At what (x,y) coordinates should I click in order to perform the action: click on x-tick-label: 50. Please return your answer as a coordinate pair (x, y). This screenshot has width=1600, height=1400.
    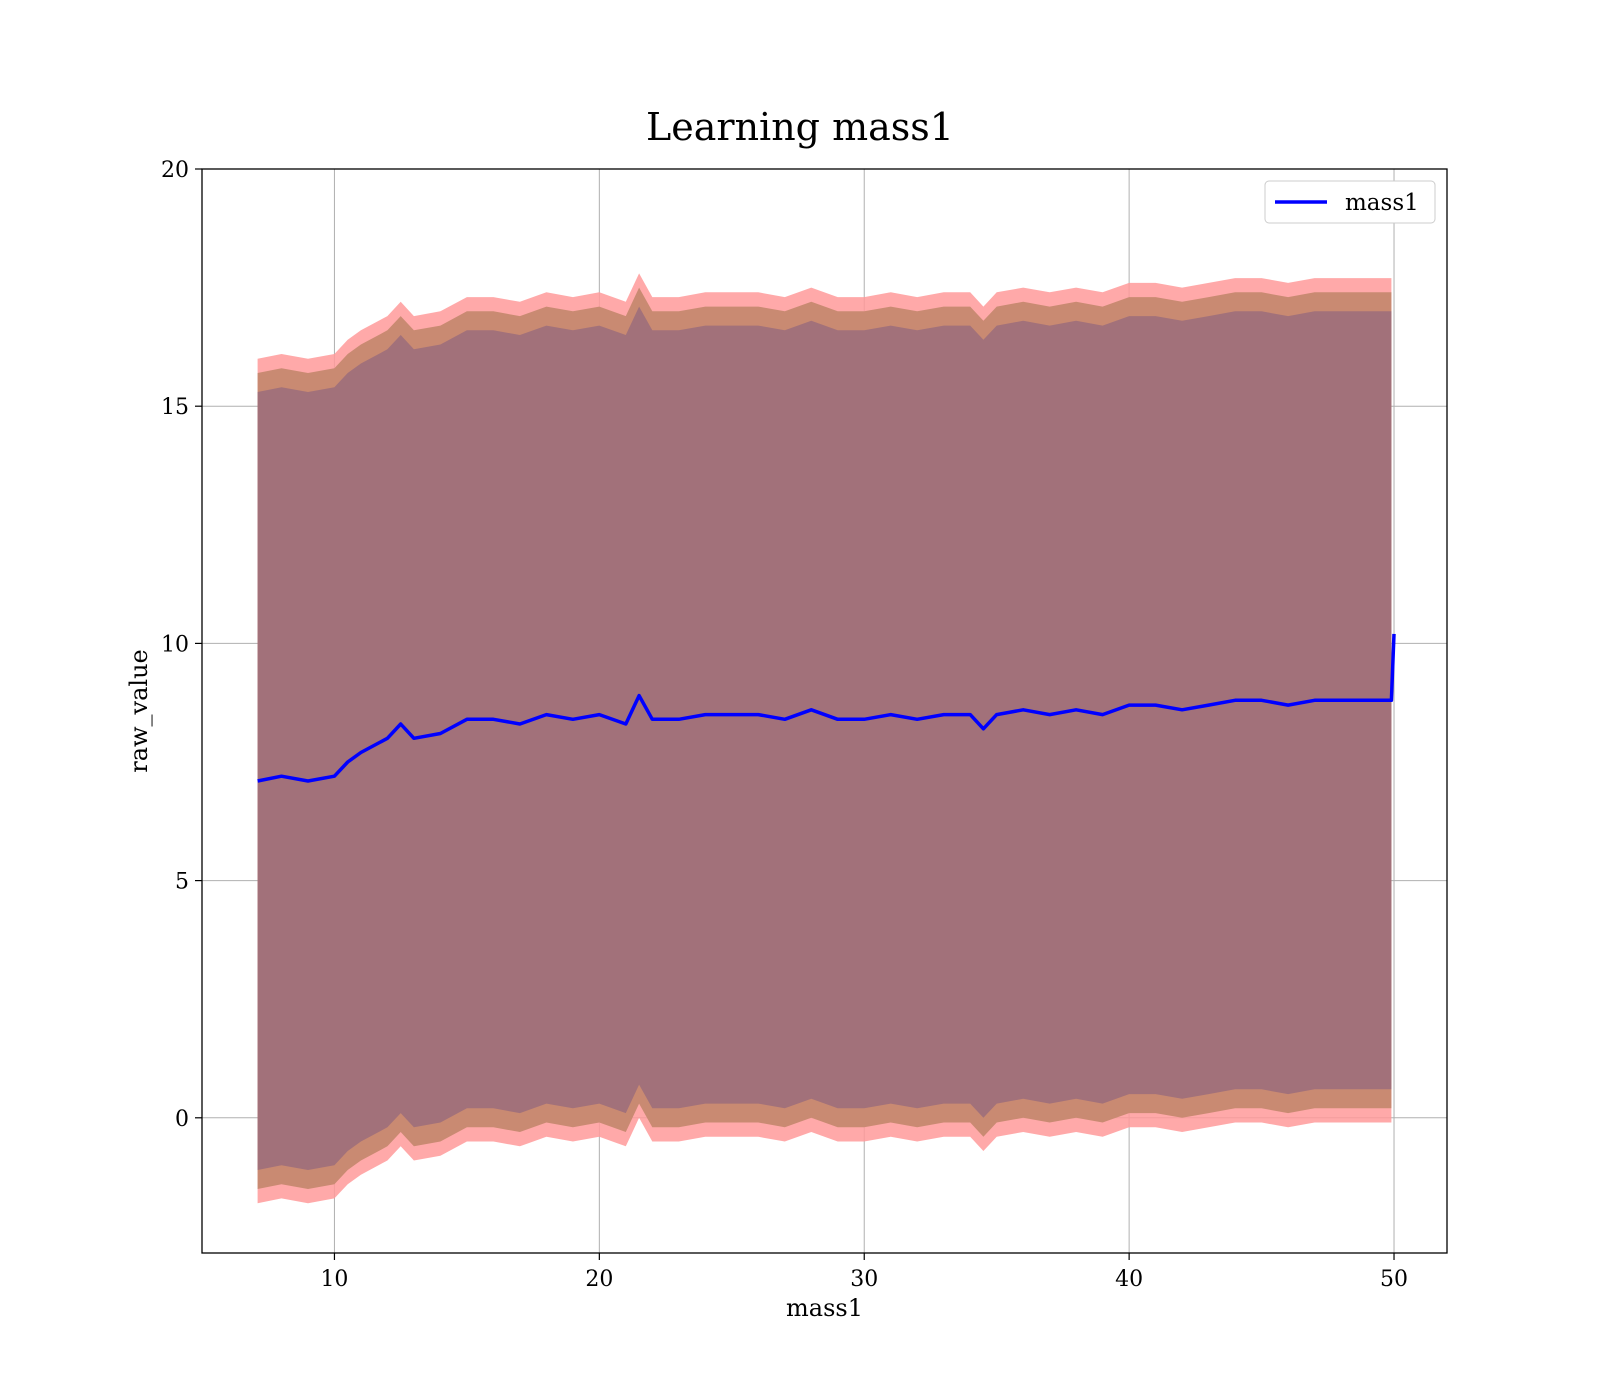
    Looking at the image, I should click on (1394, 1279).